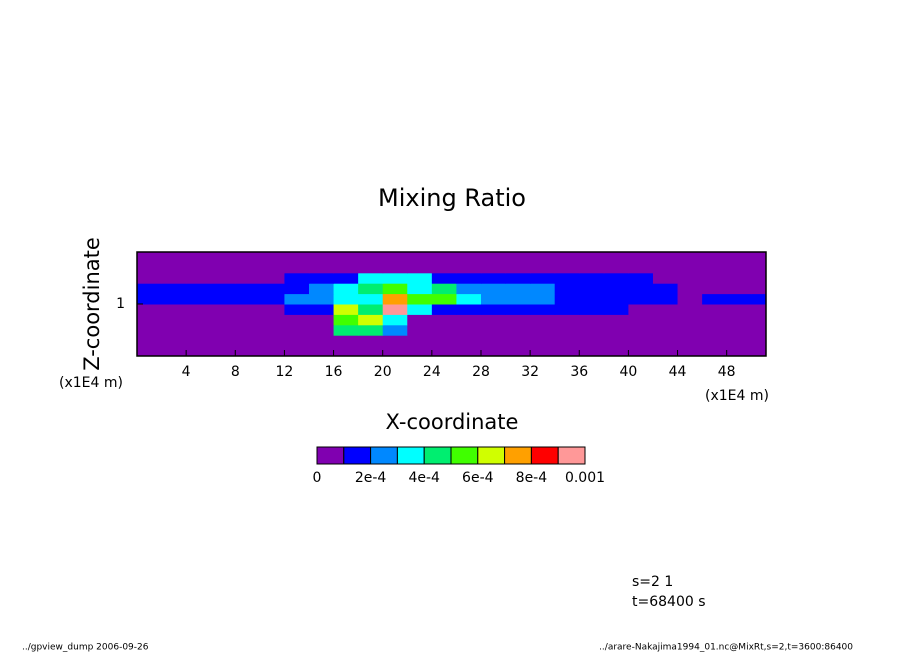  Describe the element at coordinates (334, 372) in the screenshot. I see `x-tick-label: 16` at that location.